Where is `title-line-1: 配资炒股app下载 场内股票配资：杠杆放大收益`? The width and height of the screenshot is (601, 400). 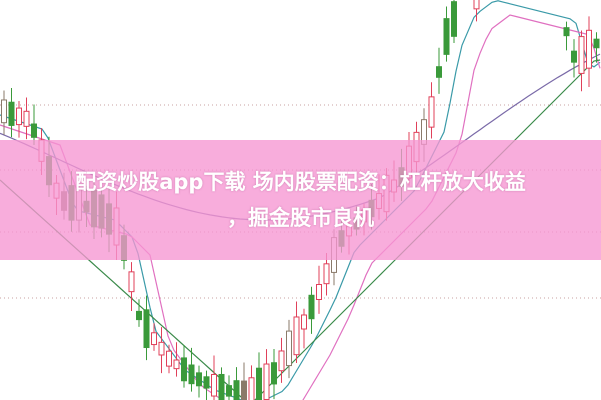 title-line-1: 配资炒股app下载 场内股票配资：杠杆放大收益 is located at coordinates (300, 182).